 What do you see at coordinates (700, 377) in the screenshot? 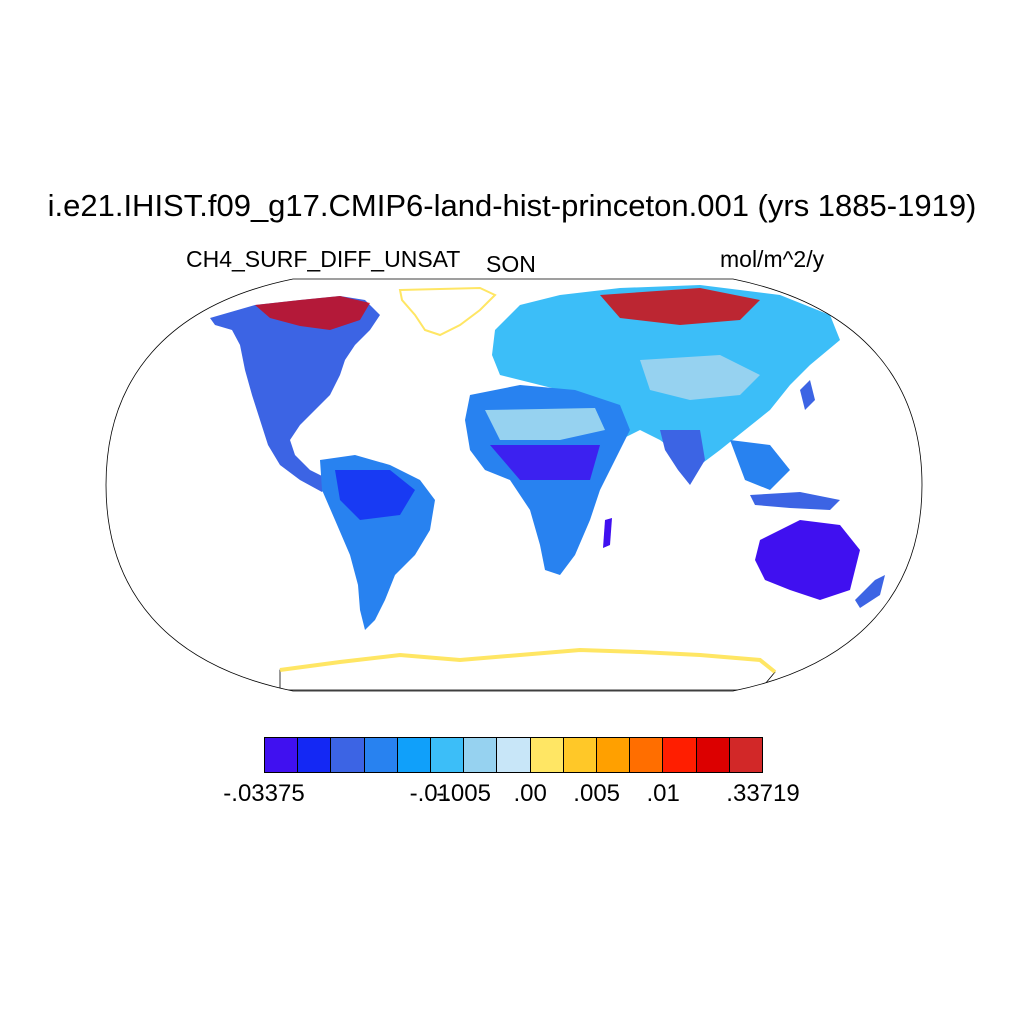
I see `central-asia-pale` at bounding box center [700, 377].